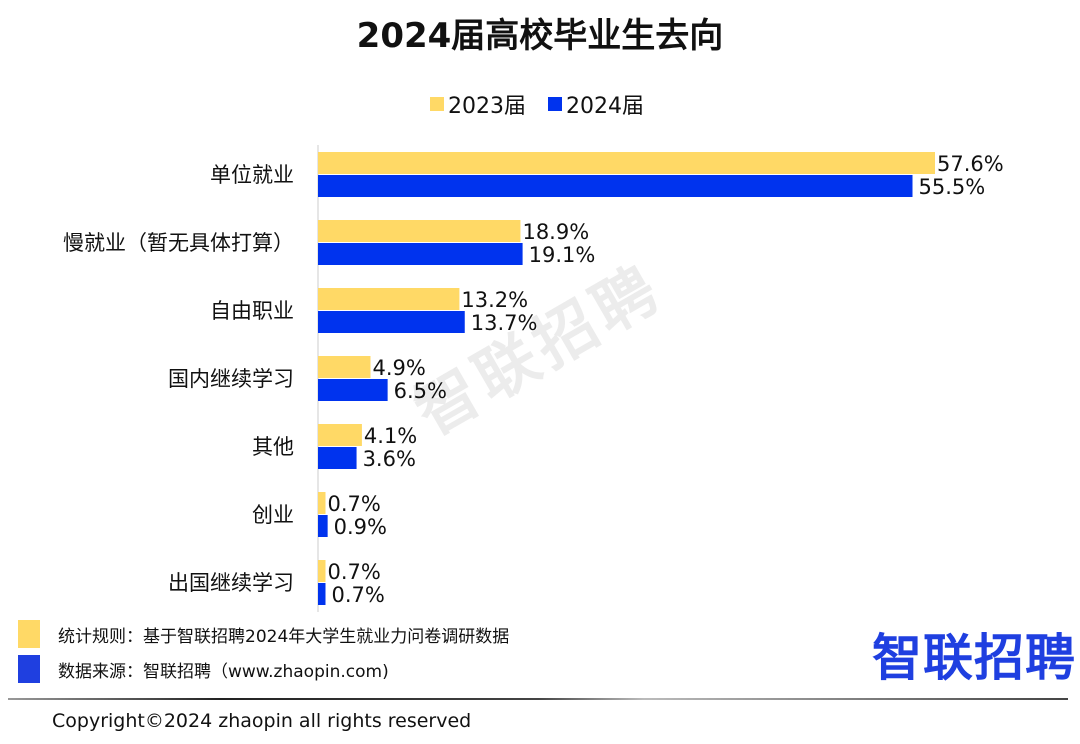  I want to click on legend-item-2024: 2024届, so click(596, 104).